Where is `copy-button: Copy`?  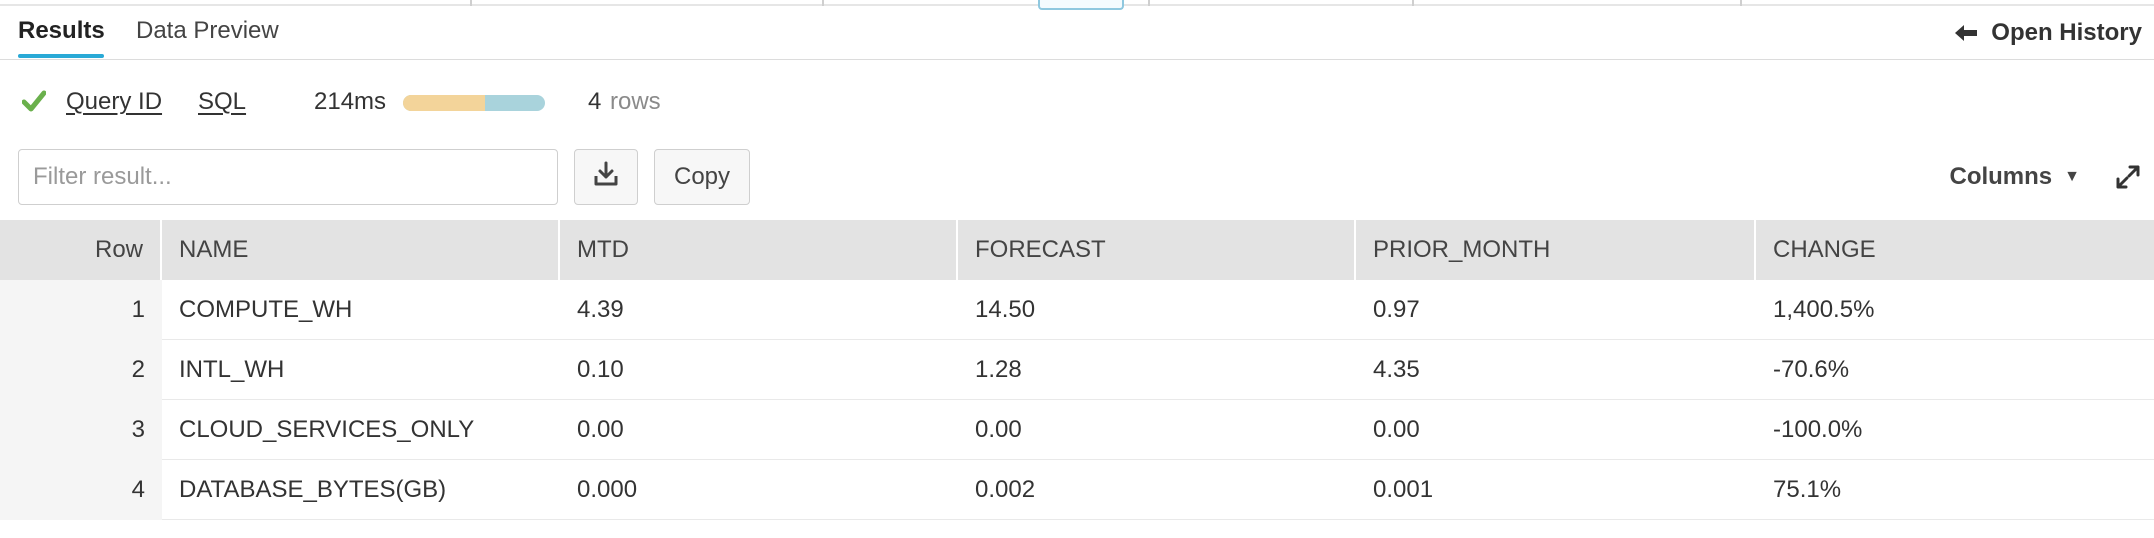
copy-button: Copy is located at coordinates (702, 177).